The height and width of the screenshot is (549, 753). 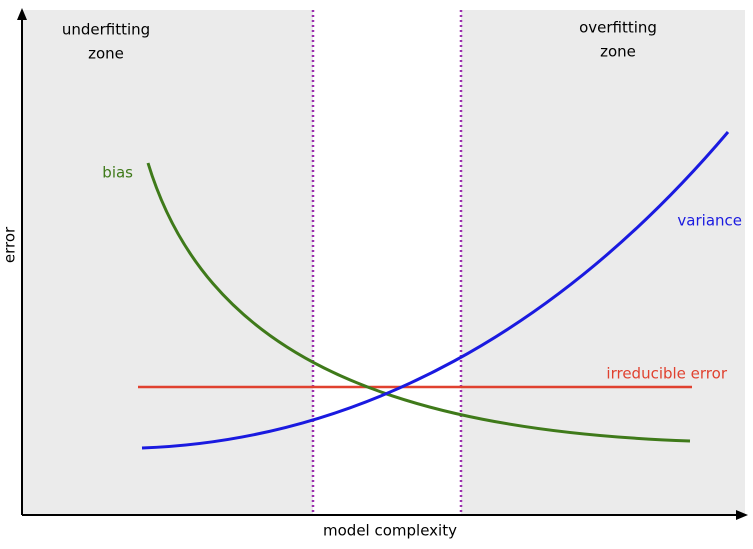 What do you see at coordinates (117, 173) in the screenshot?
I see `bias-label: bias` at bounding box center [117, 173].